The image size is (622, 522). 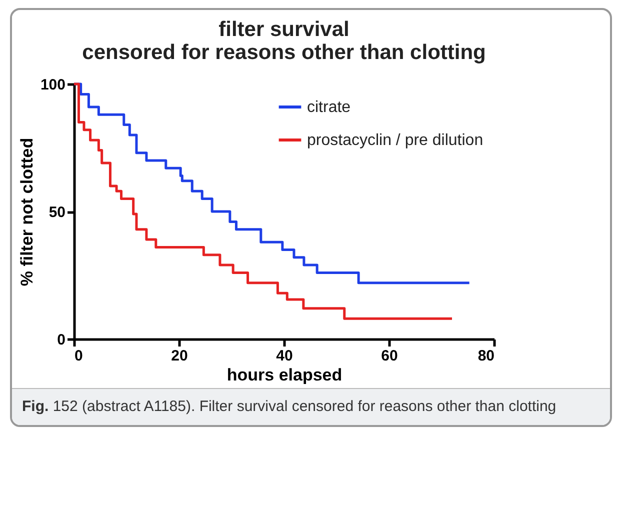 What do you see at coordinates (329, 107) in the screenshot?
I see `legend-label: citrate` at bounding box center [329, 107].